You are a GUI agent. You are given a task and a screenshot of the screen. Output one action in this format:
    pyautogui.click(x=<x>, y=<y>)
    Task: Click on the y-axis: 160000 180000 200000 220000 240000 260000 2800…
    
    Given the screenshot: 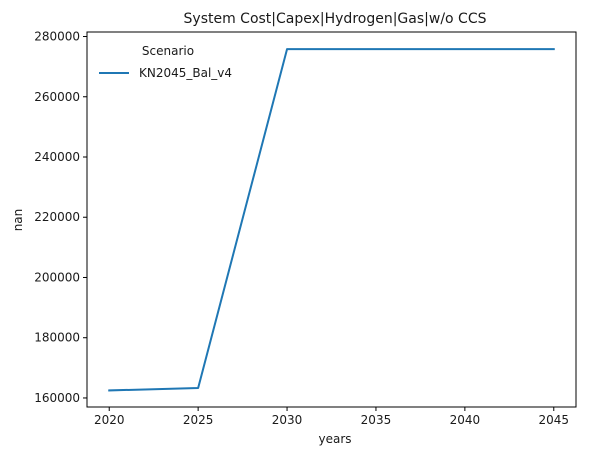 What is the action you would take?
    pyautogui.click(x=60, y=217)
    